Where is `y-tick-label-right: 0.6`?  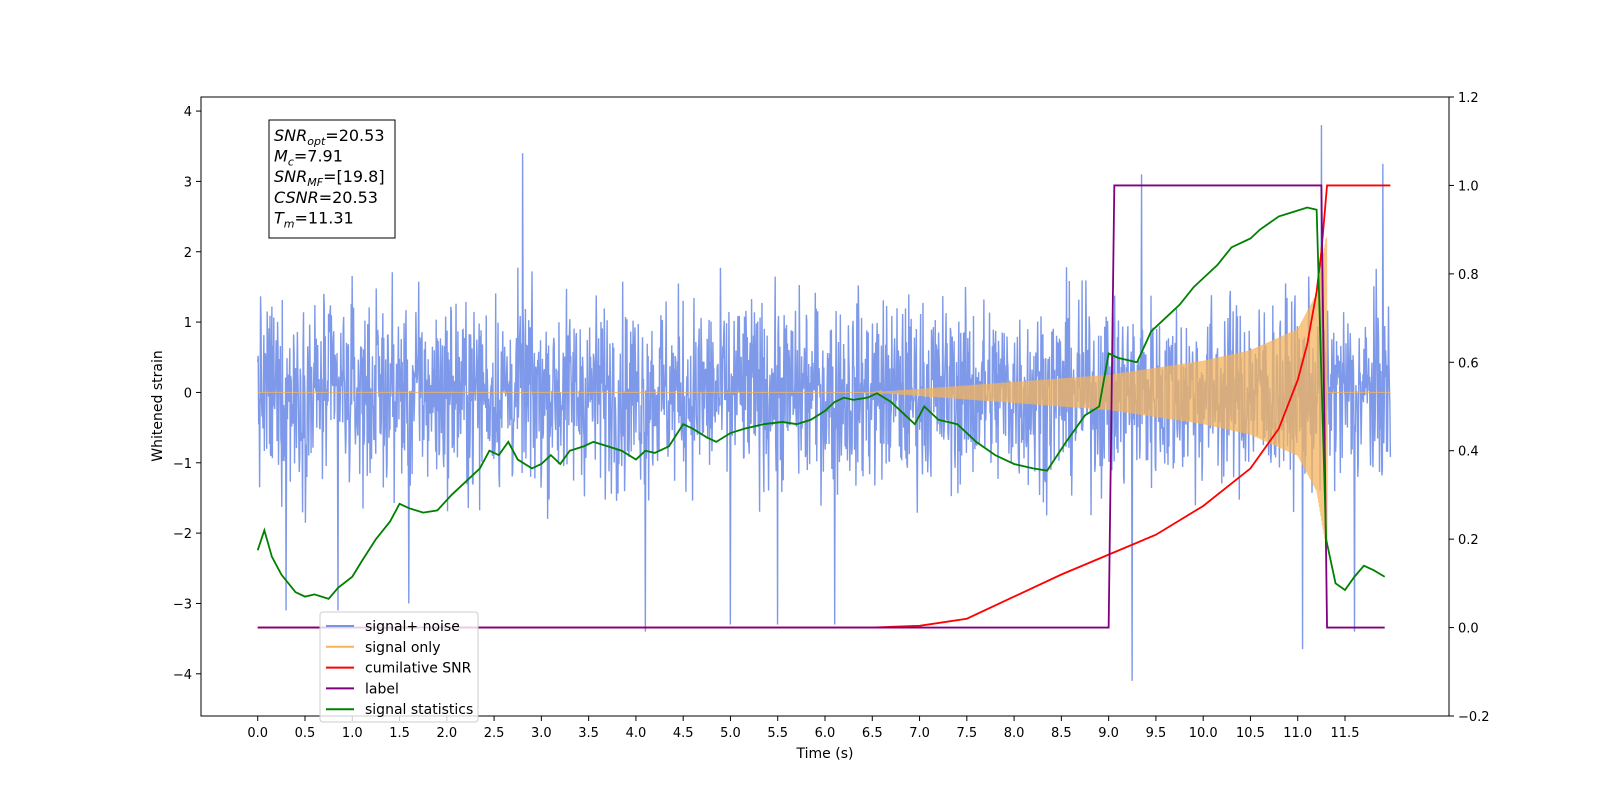
y-tick-label-right: 0.6 is located at coordinates (1468, 363).